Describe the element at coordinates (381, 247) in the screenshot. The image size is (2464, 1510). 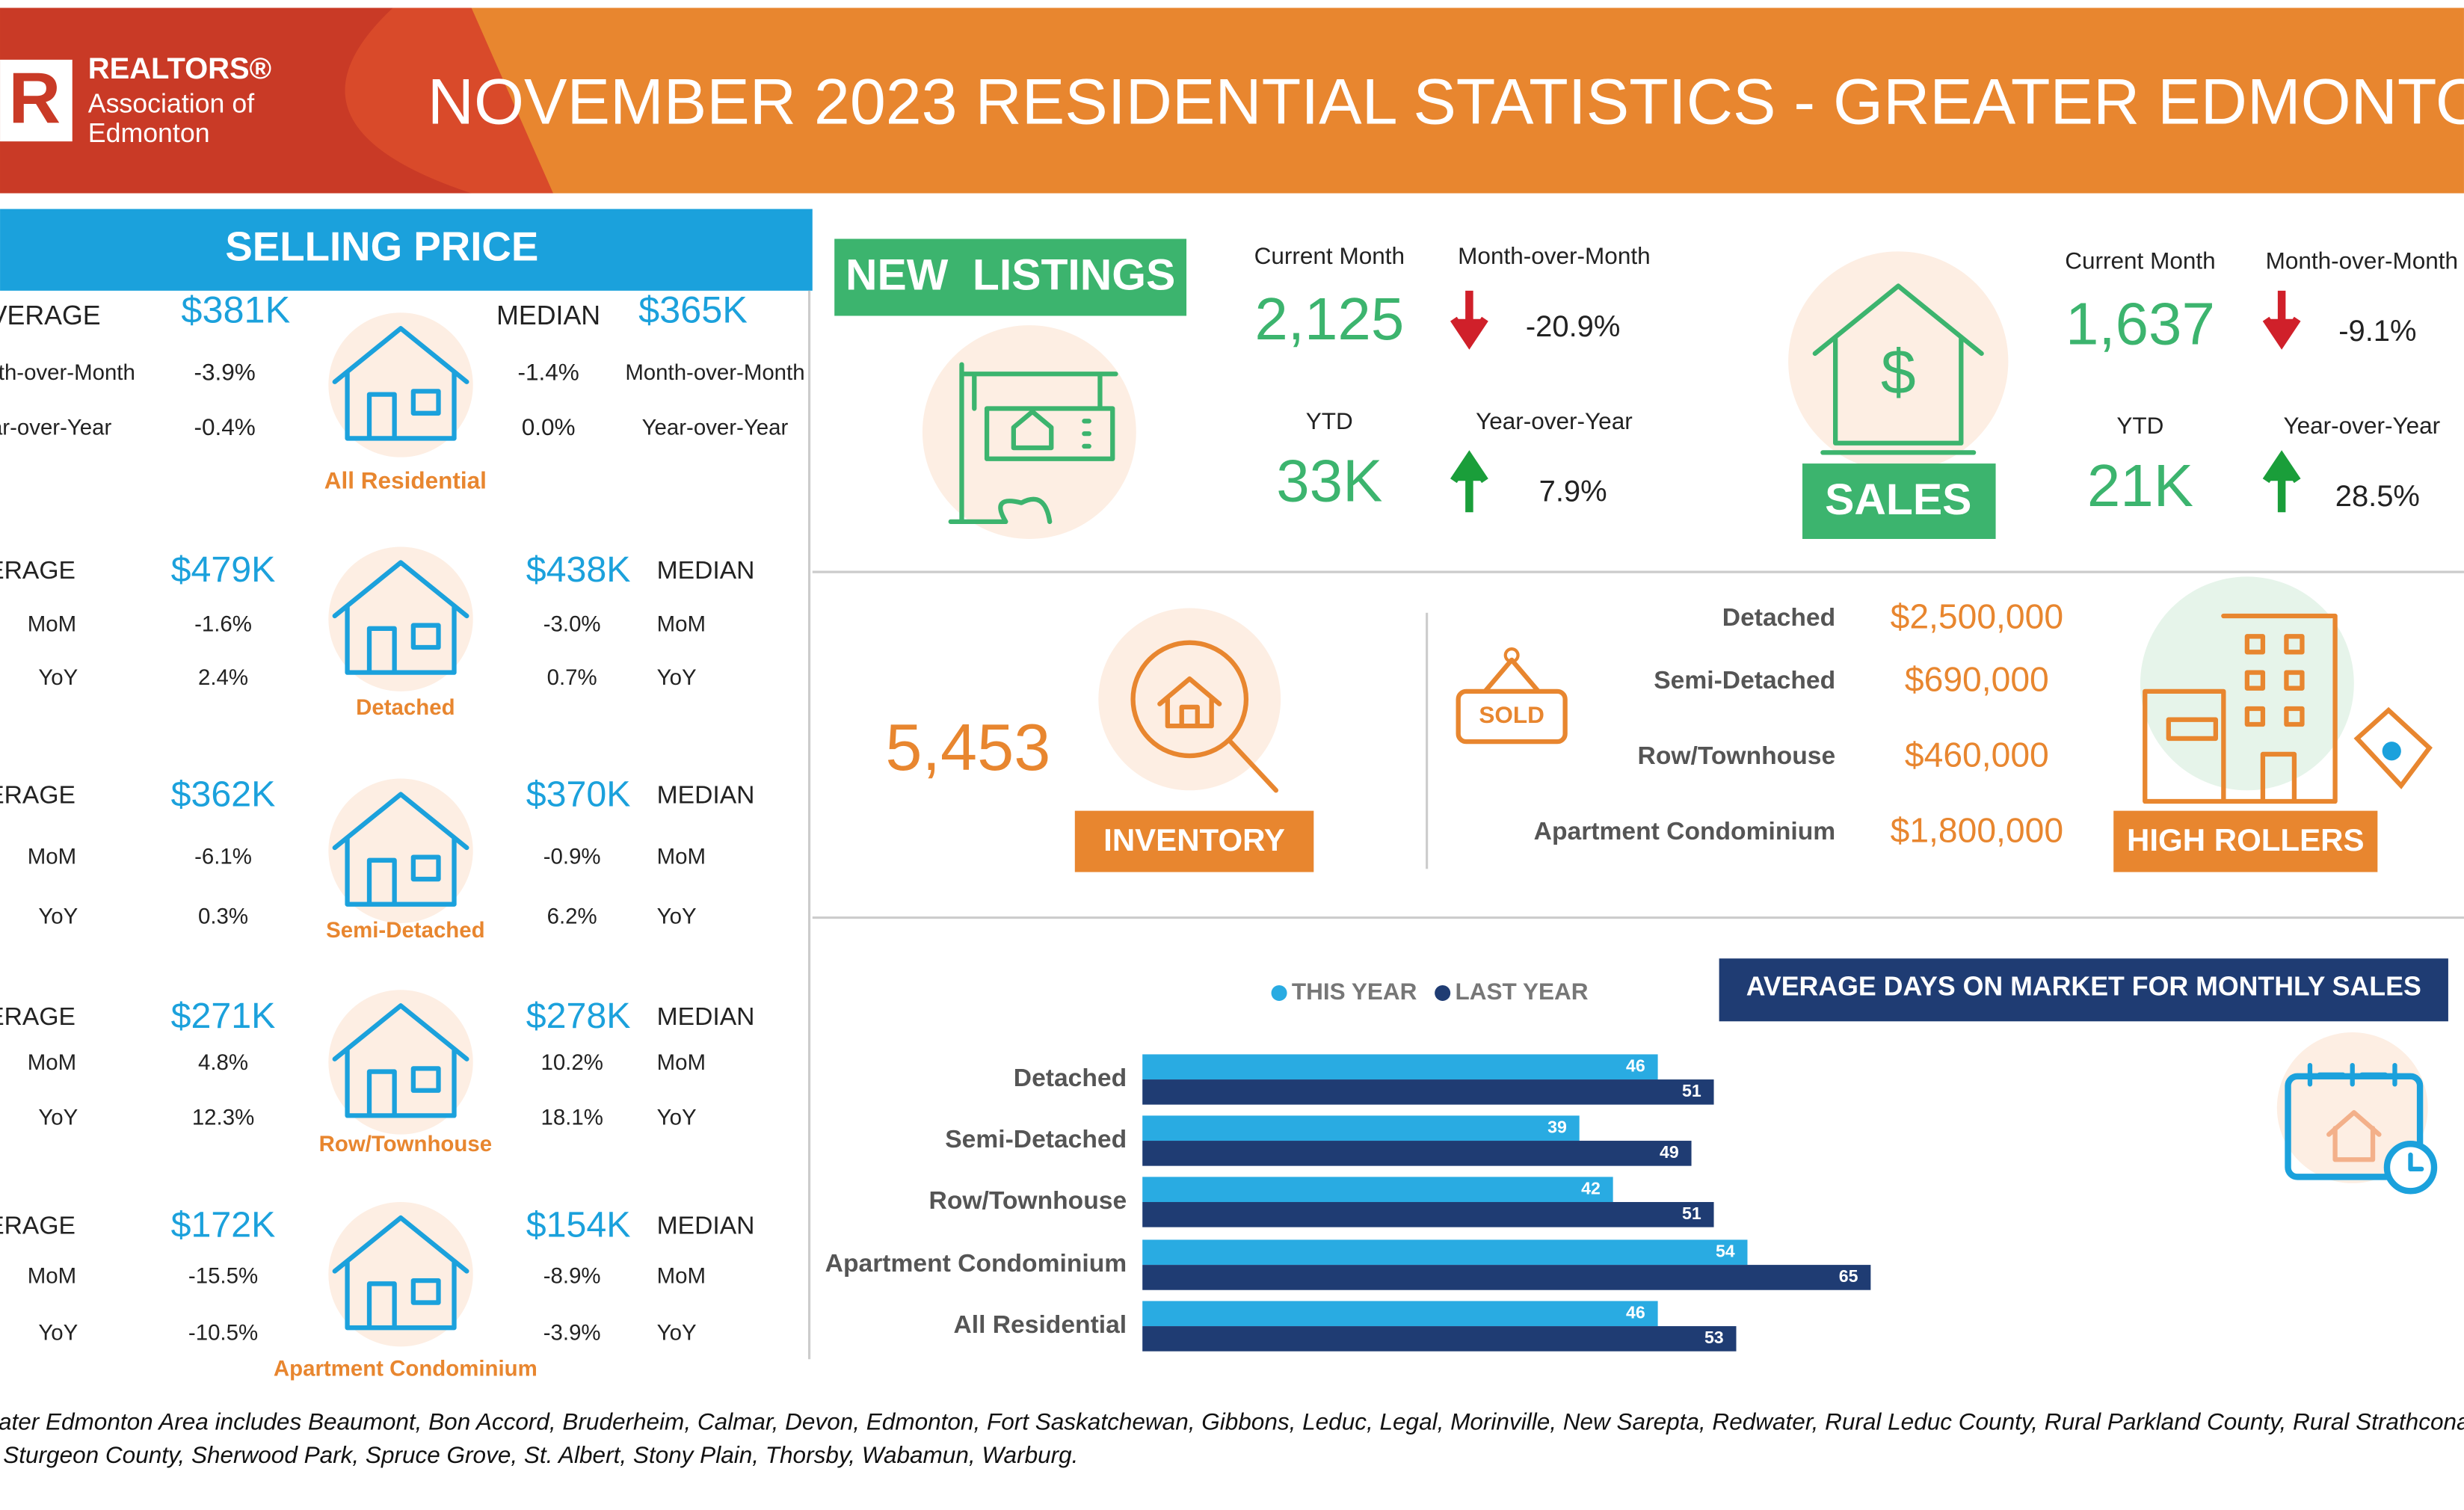
I see `section-title: SELLING PRICE` at that location.